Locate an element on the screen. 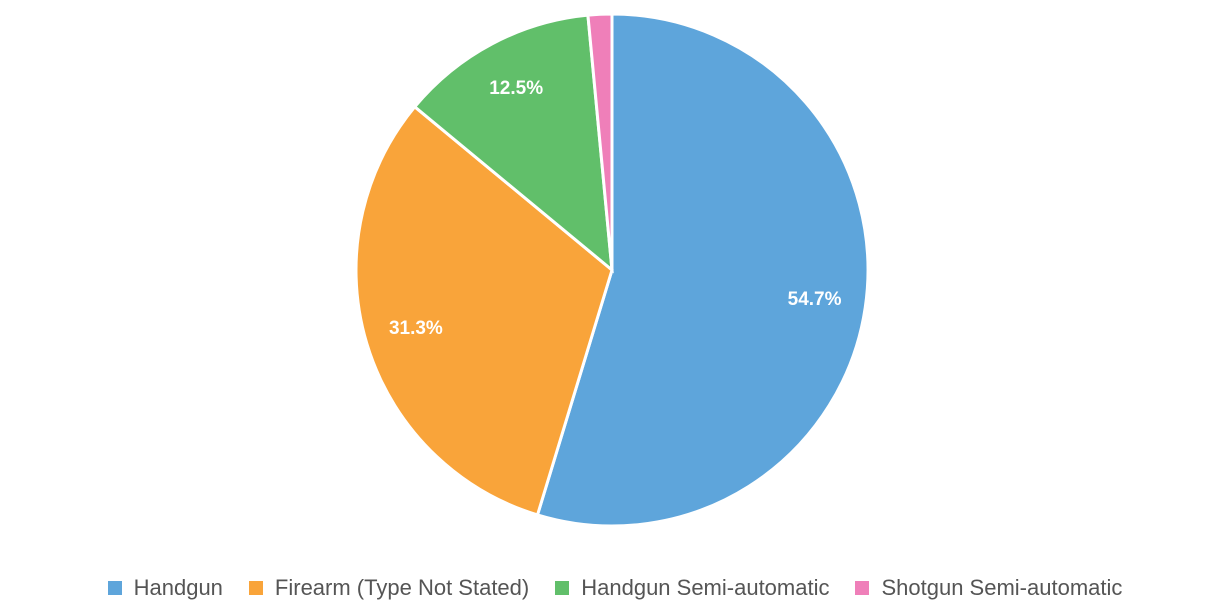  legend-item: Firearm (Type Not Stated) is located at coordinates (389, 588).